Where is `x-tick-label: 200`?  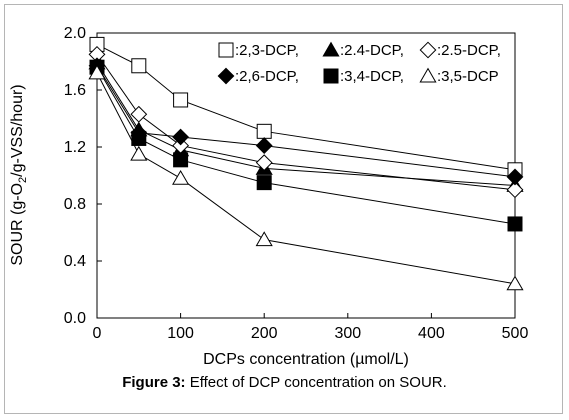 x-tick-label: 200 is located at coordinates (264, 333).